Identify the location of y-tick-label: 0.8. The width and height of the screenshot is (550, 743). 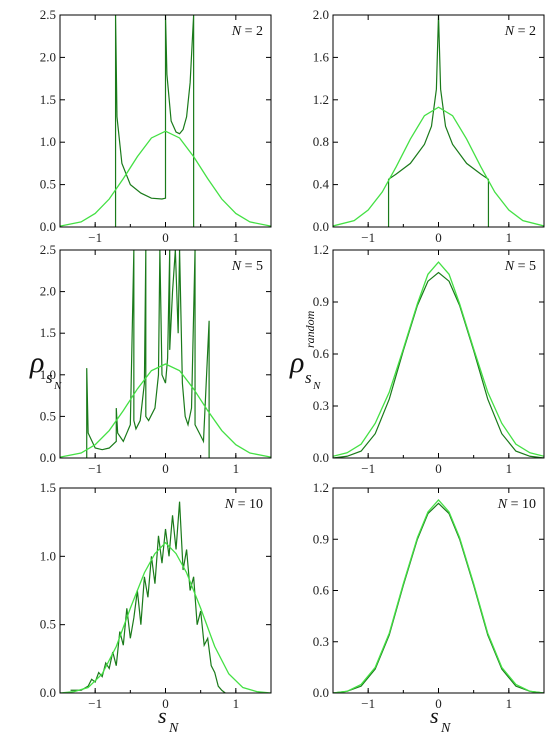
(321, 141).